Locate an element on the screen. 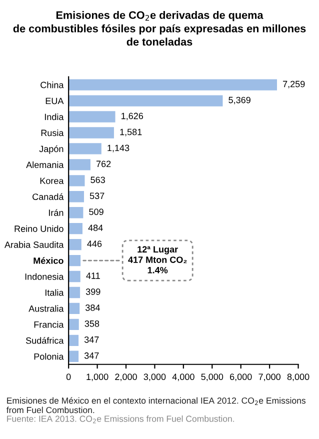 This screenshot has width=319, height=439. x-tick-label: 8,000 is located at coordinates (298, 378).